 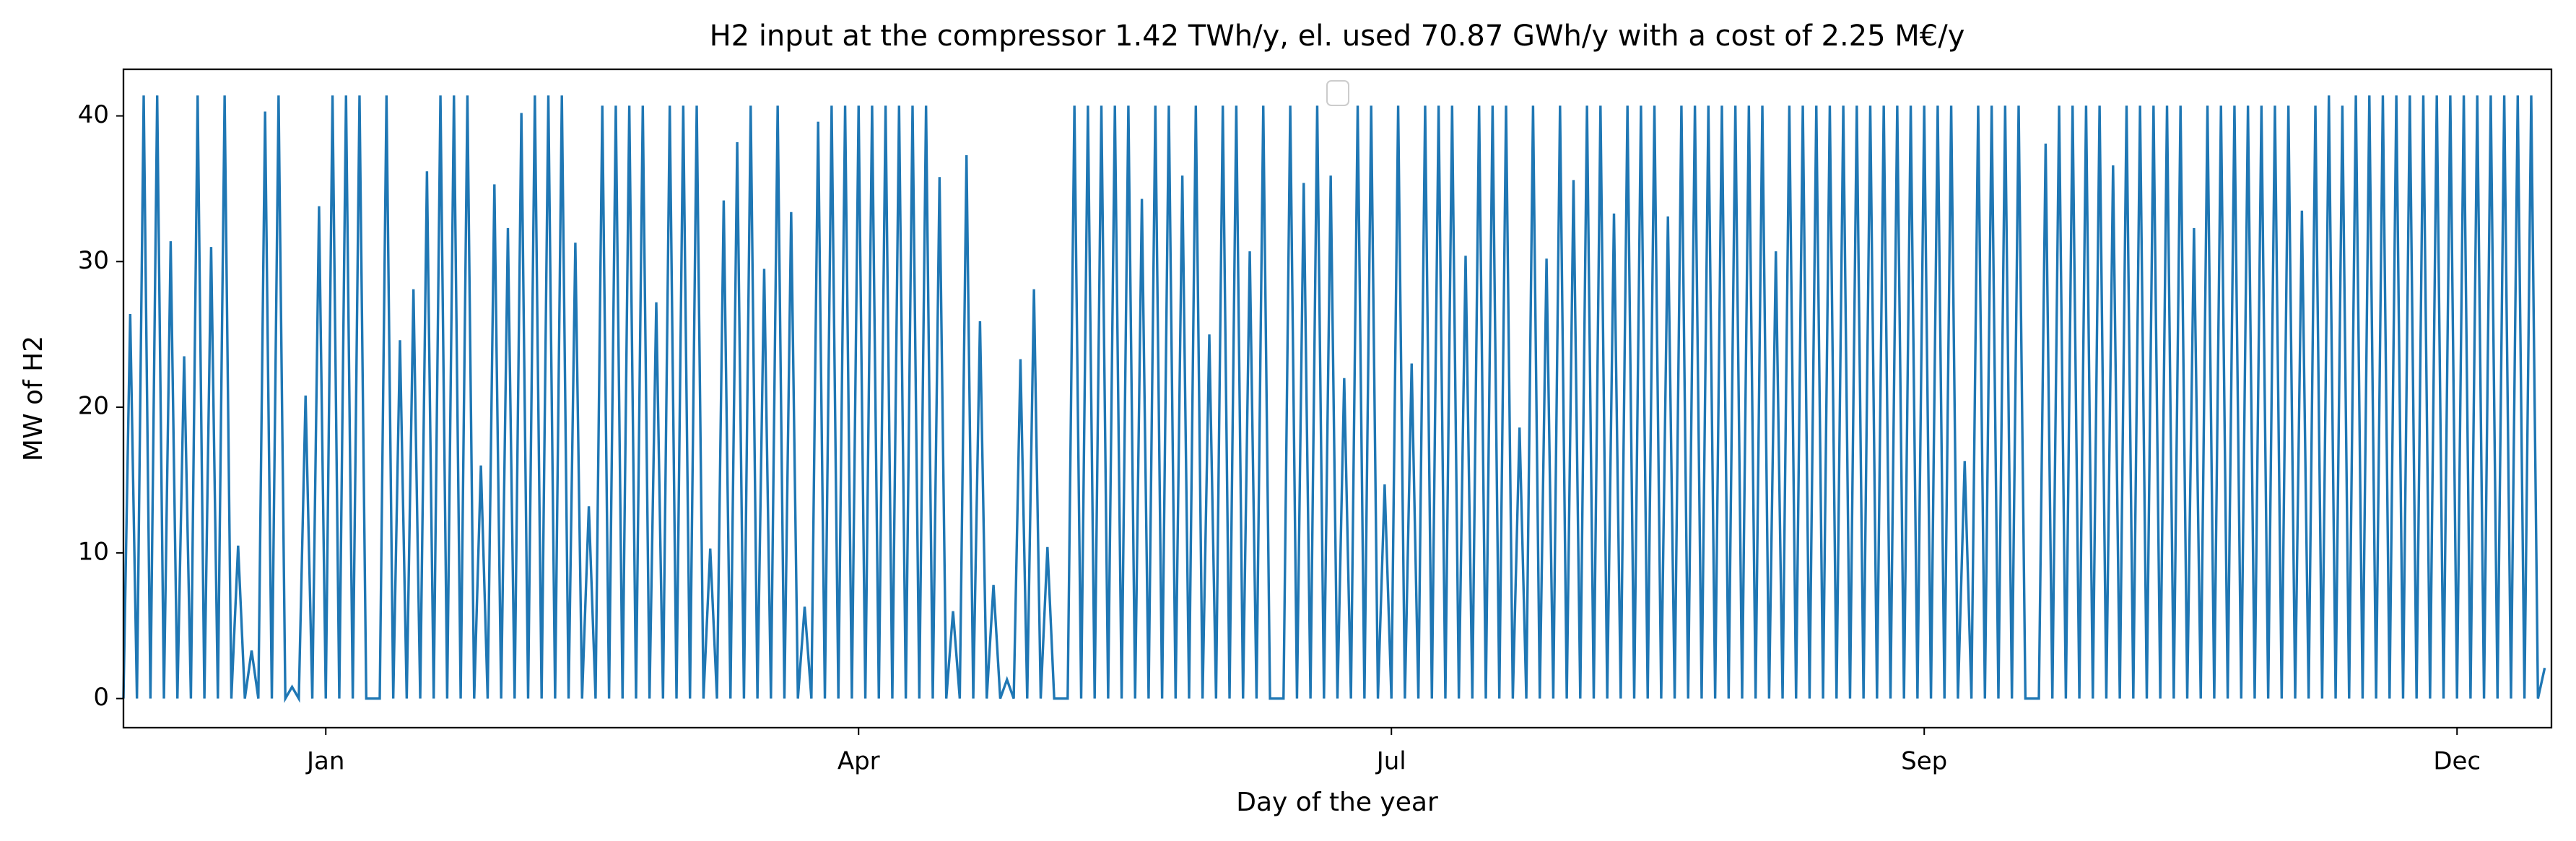 What do you see at coordinates (101, 697) in the screenshot?
I see `y-tick-label: 0` at bounding box center [101, 697].